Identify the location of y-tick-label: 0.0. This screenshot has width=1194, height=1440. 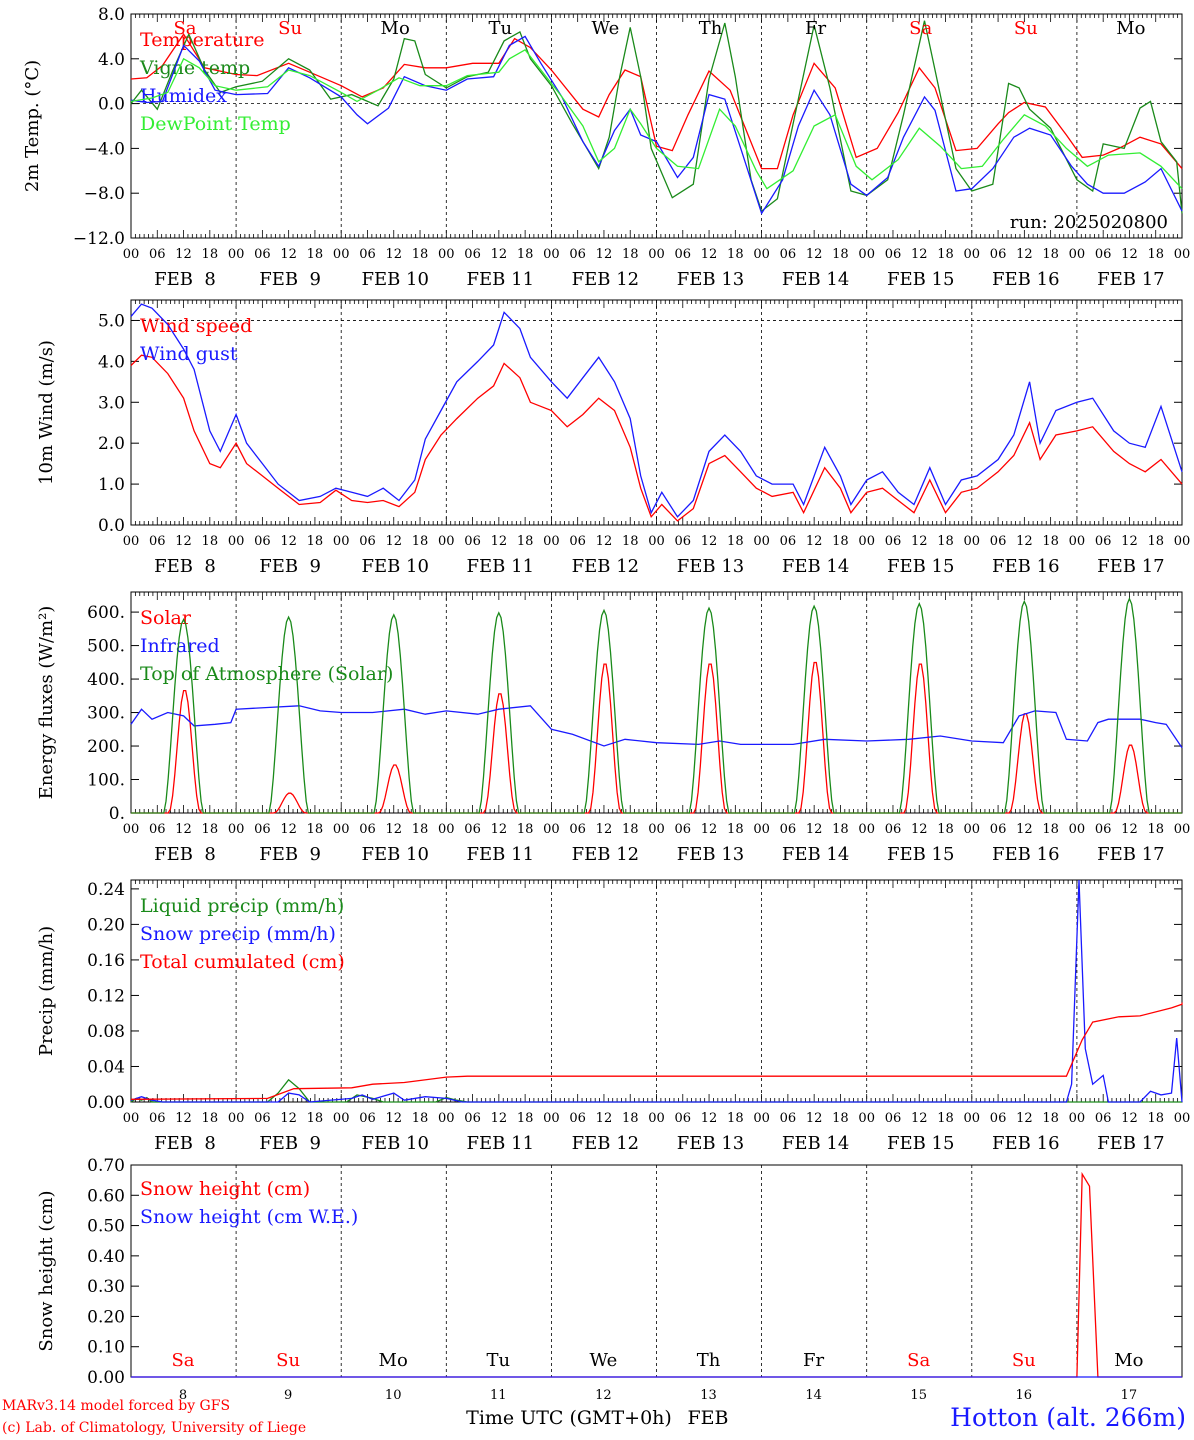
(111, 526).